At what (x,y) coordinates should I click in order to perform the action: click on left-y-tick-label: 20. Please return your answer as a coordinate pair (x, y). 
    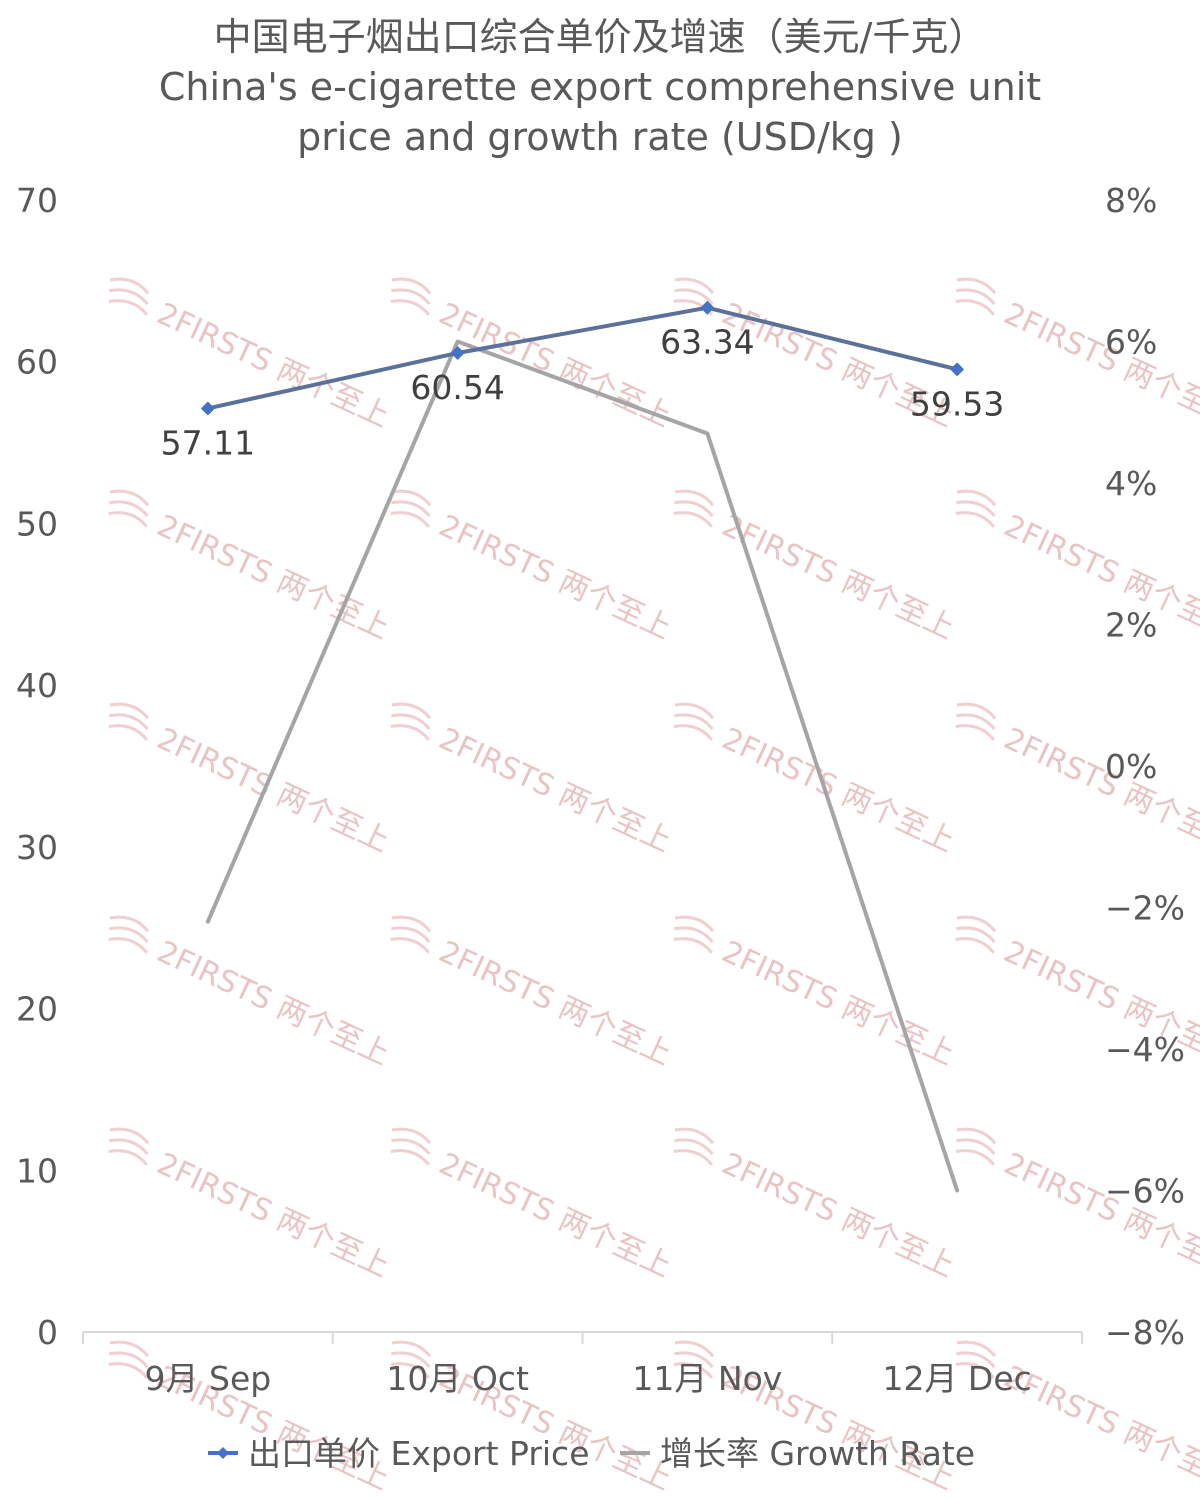
    Looking at the image, I should click on (37, 1009).